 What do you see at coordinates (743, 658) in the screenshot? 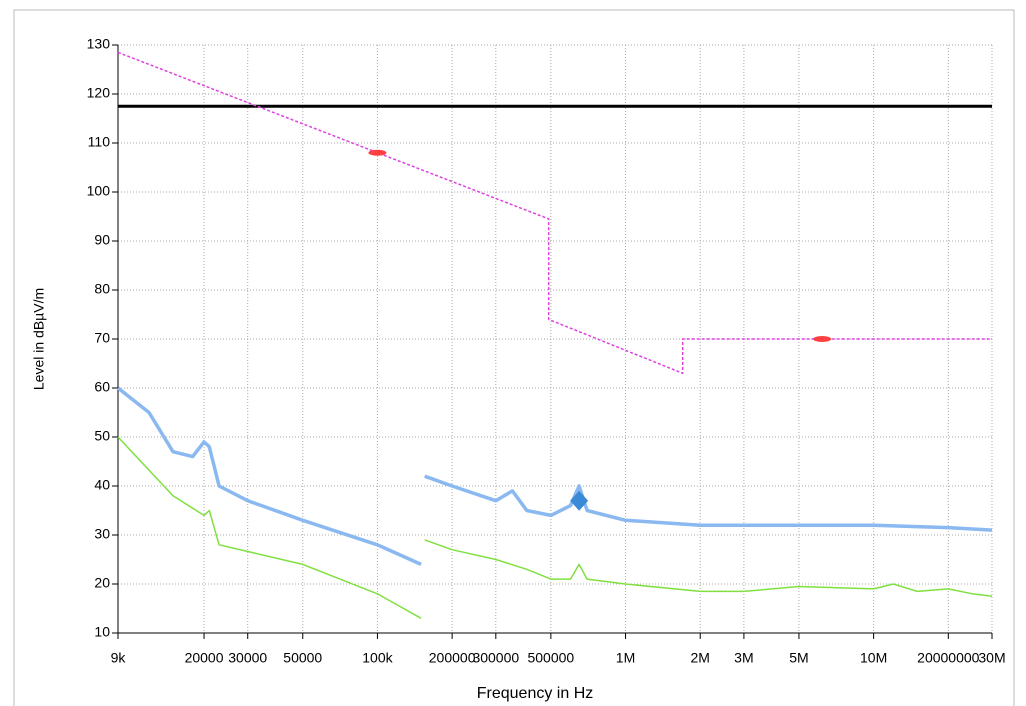
I see `x-tick-label: 3M` at bounding box center [743, 658].